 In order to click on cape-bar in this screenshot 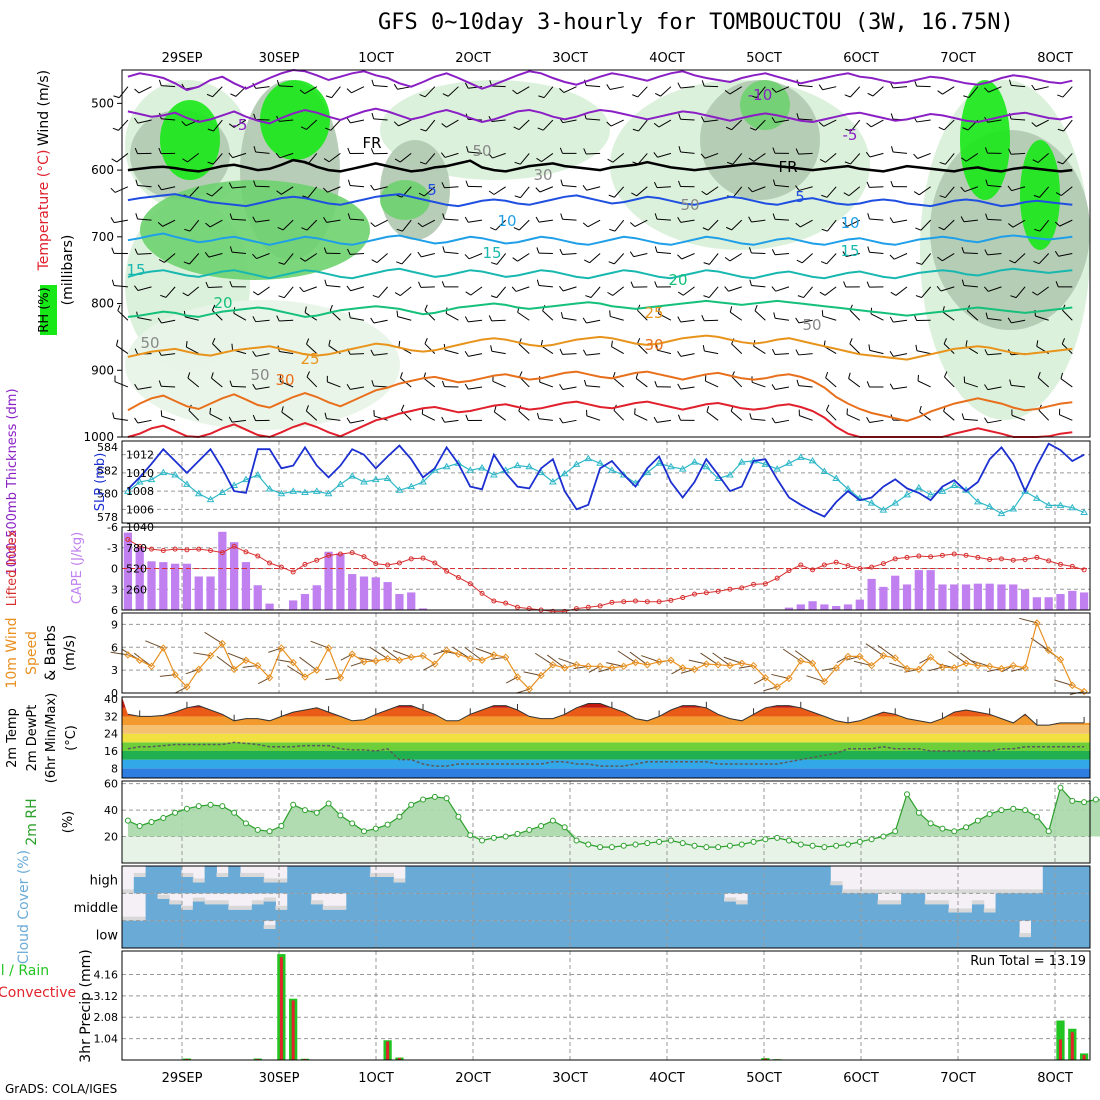, I will do `click(848, 607)`.